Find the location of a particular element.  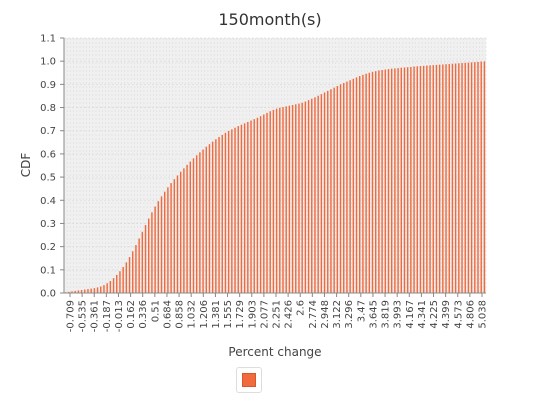

x-tick-label: -0.361 is located at coordinates (95, 316).